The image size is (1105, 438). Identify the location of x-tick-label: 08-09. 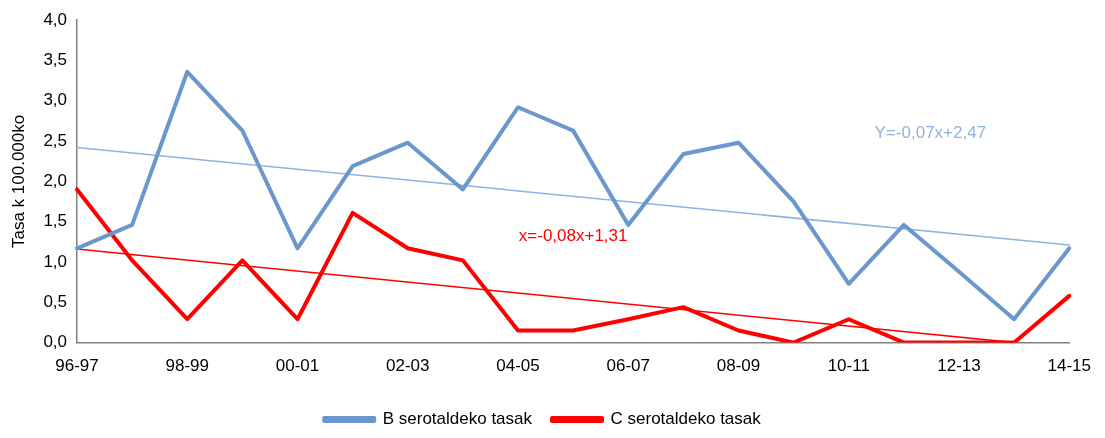
(738, 366).